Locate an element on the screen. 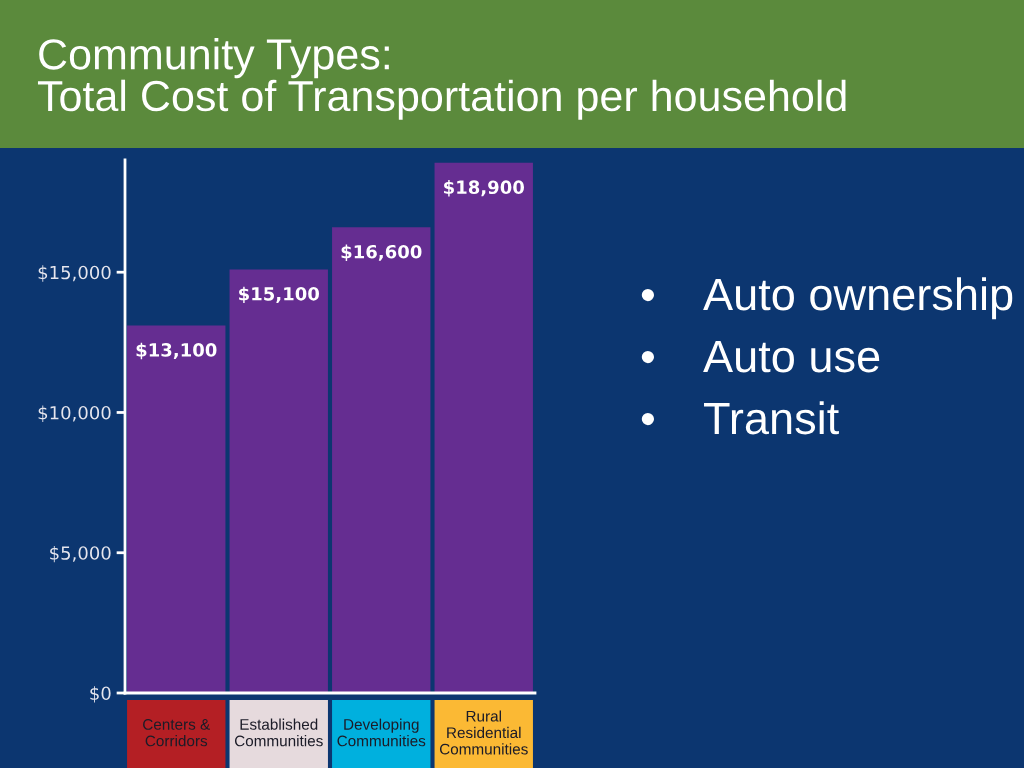  data-label: $16,600 is located at coordinates (381, 252).